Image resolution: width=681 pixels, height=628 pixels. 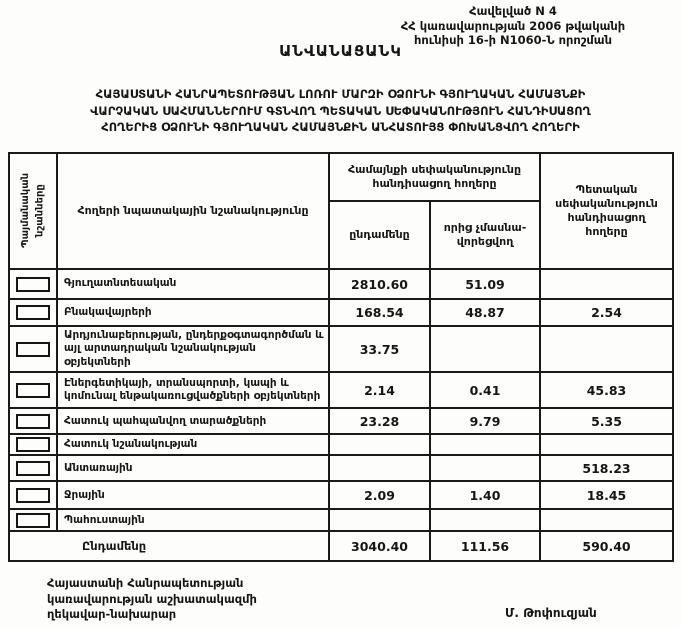 I want to click on table-row-grand-total: Ընդամենը 3040.40 111.56 590.40, so click(x=341, y=546).